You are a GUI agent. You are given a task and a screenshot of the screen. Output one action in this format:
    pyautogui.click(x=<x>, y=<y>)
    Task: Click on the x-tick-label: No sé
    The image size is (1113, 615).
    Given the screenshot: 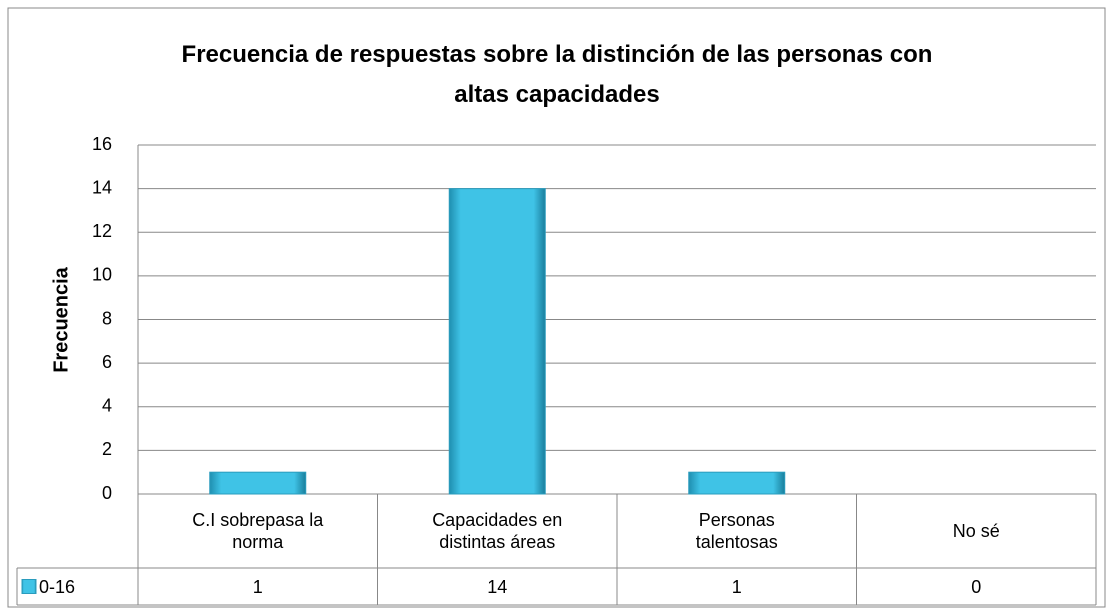 What is the action you would take?
    pyautogui.click(x=977, y=531)
    